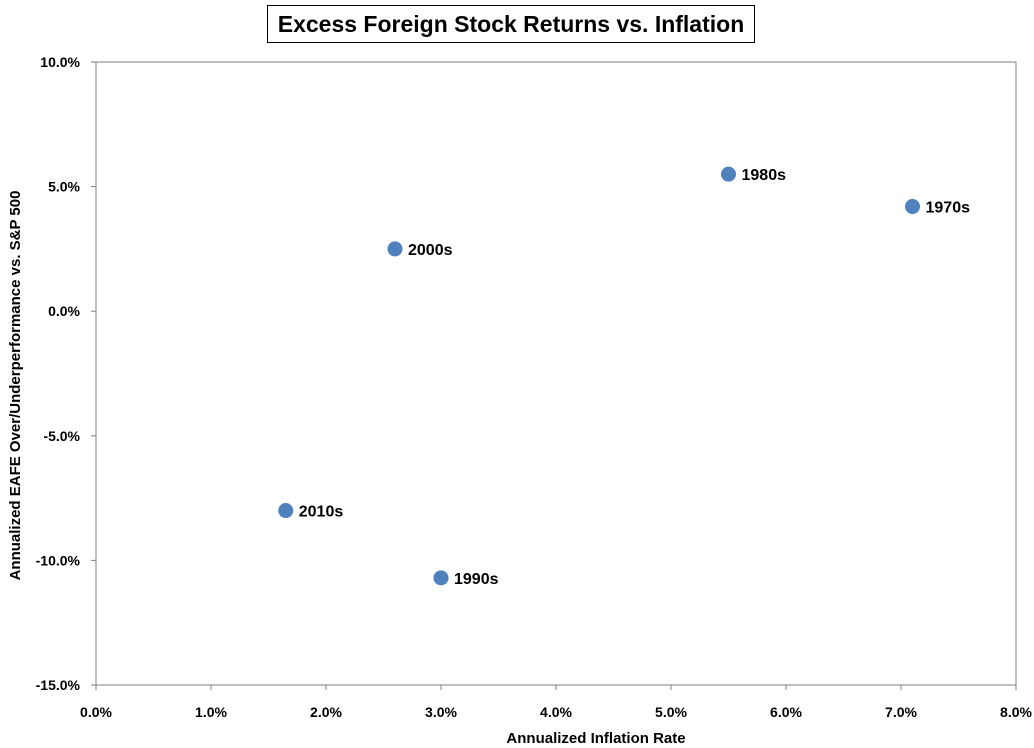  What do you see at coordinates (64, 187) in the screenshot?
I see `y-tick-label: 5.0%` at bounding box center [64, 187].